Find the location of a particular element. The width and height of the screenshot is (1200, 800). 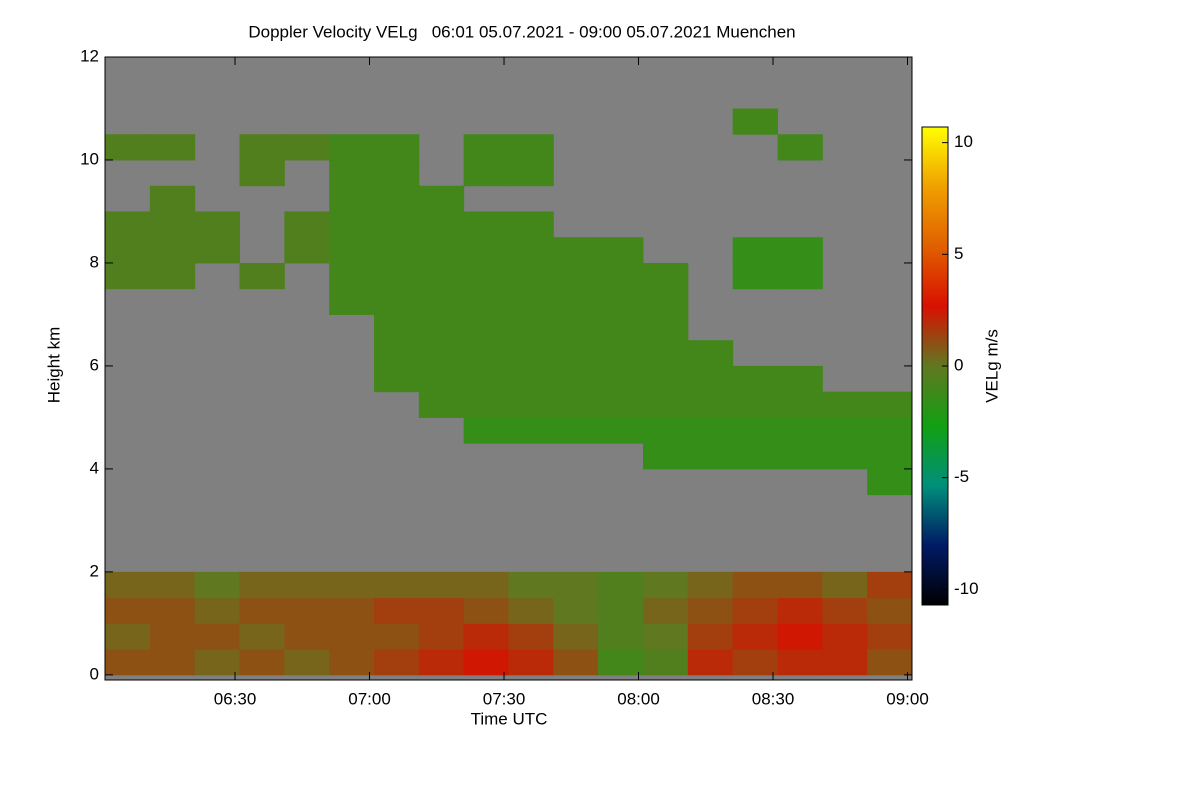

x-tick-label: 06:30 is located at coordinates (235, 698).